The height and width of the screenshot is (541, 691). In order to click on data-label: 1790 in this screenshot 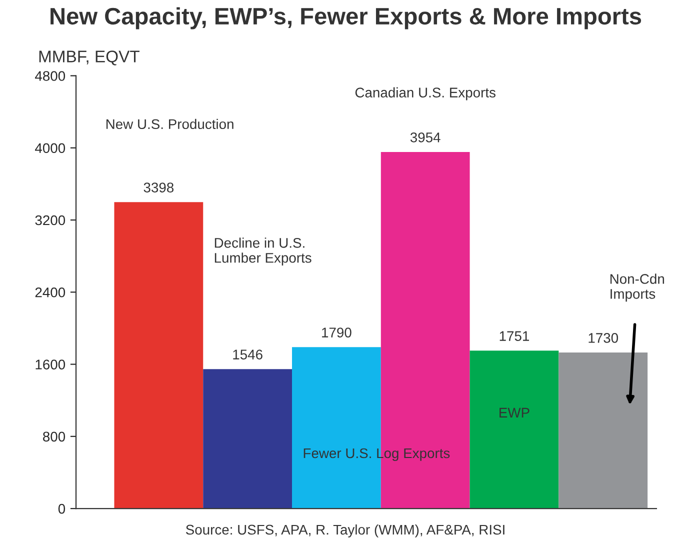, I will do `click(337, 333)`.